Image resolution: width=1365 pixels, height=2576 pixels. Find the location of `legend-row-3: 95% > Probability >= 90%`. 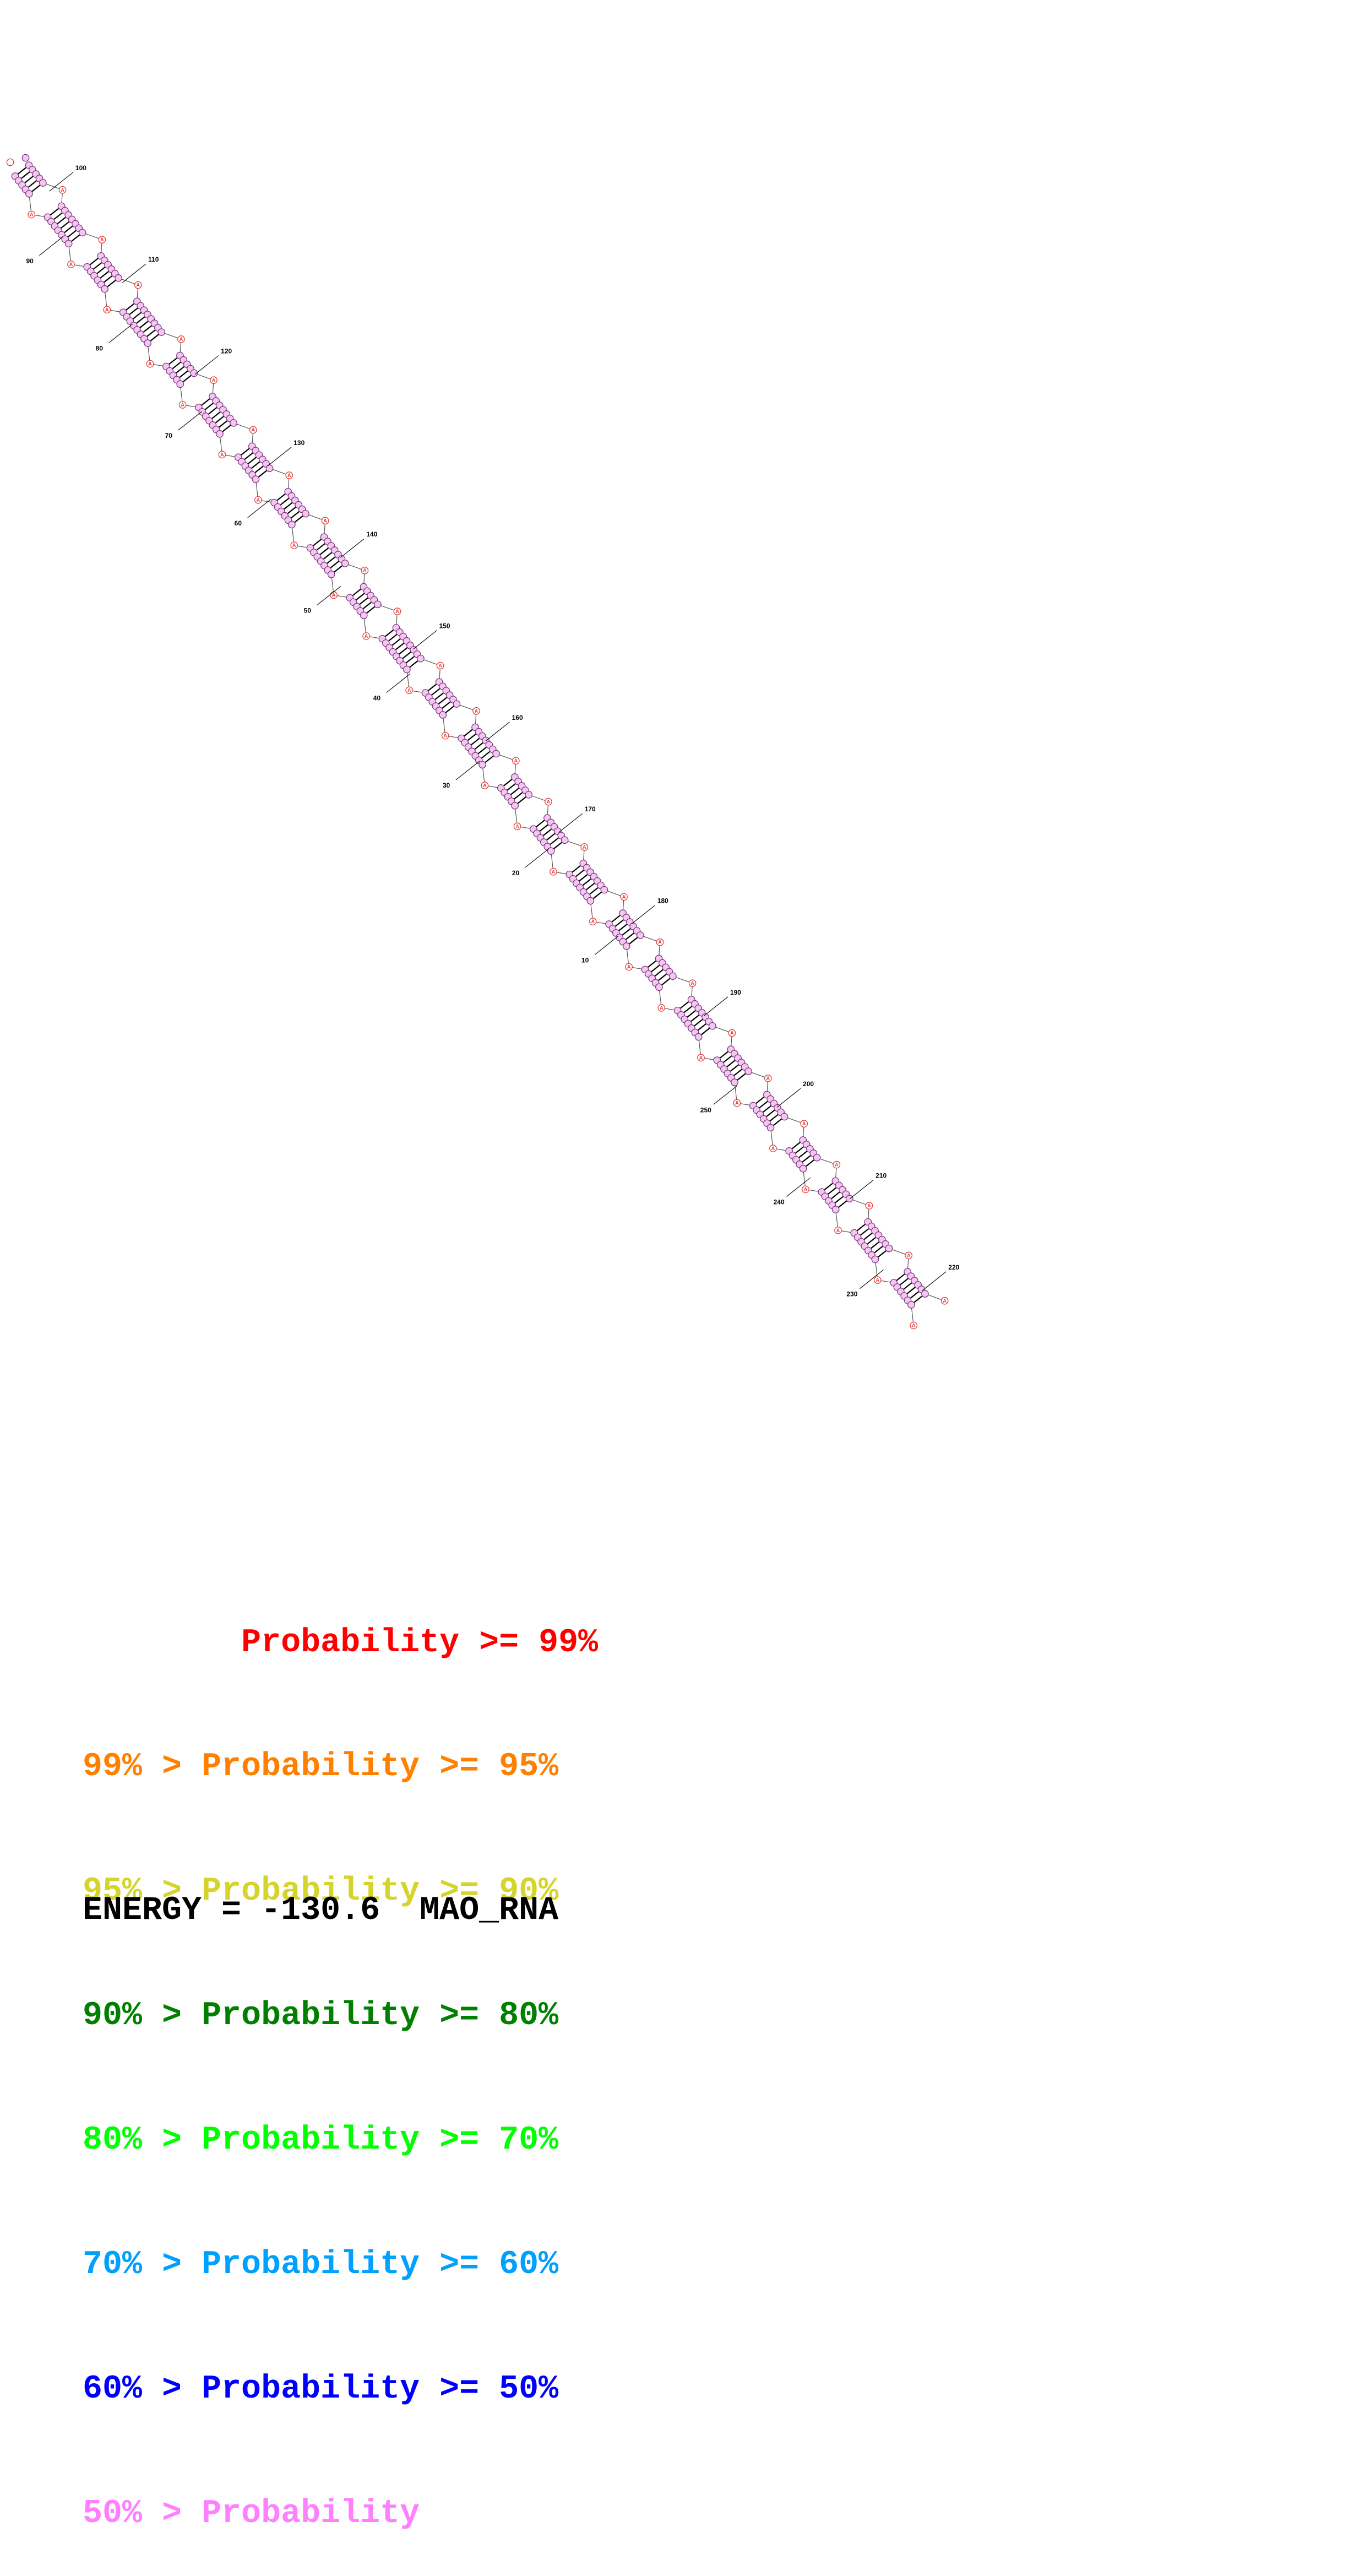

legend-row-3: 95% > Probability >= 90% is located at coordinates (341, 1892).